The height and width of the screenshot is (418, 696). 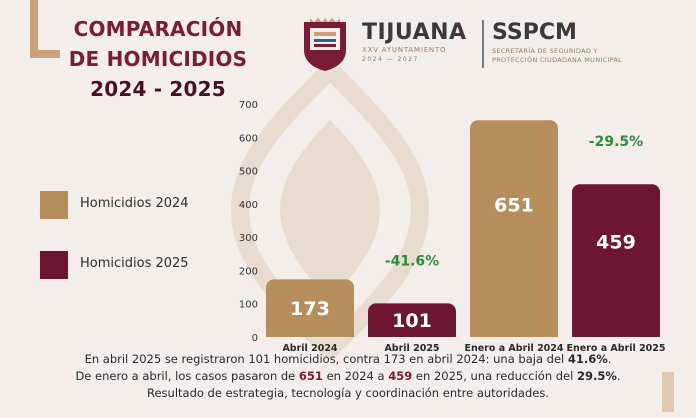 What do you see at coordinates (414, 32) in the screenshot?
I see `city-name: TIJUANA` at bounding box center [414, 32].